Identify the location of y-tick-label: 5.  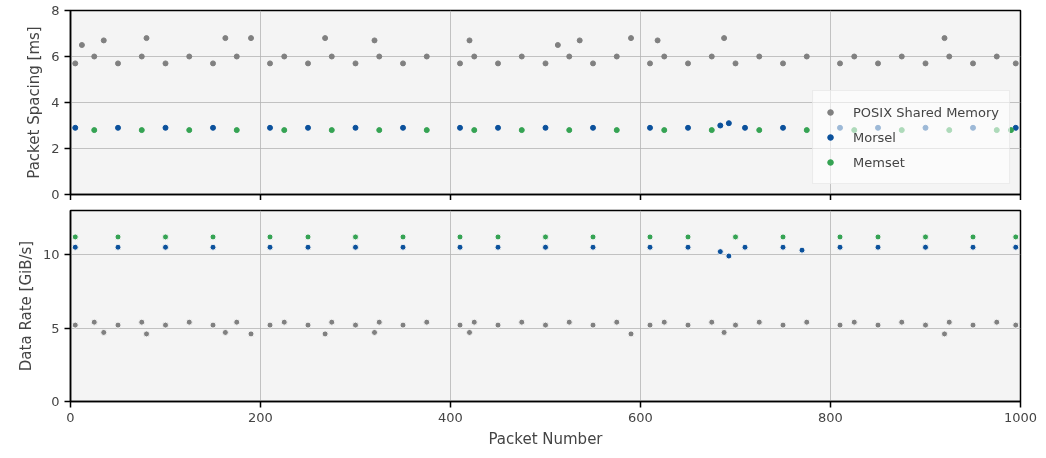
(55, 328).